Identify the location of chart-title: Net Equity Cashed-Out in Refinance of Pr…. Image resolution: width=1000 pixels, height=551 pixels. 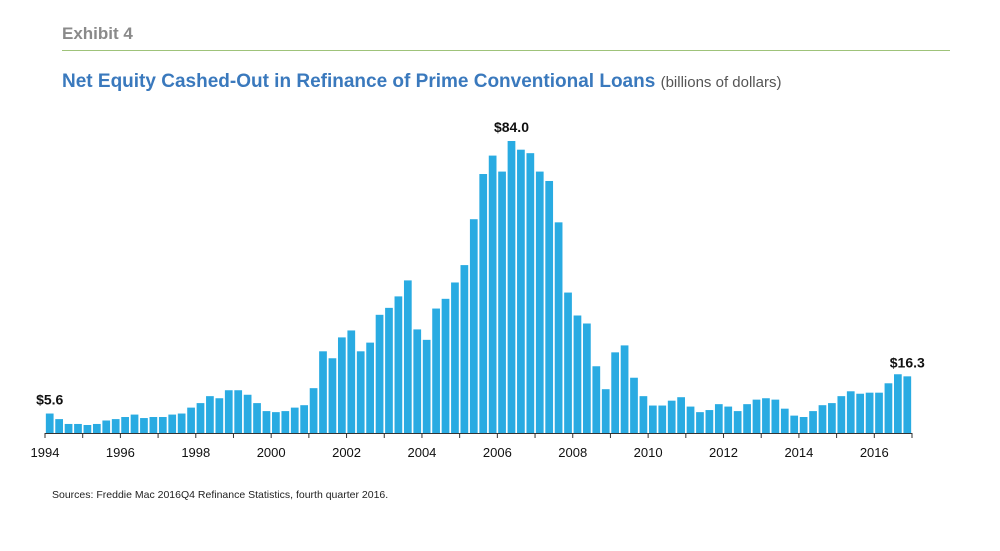
(359, 81).